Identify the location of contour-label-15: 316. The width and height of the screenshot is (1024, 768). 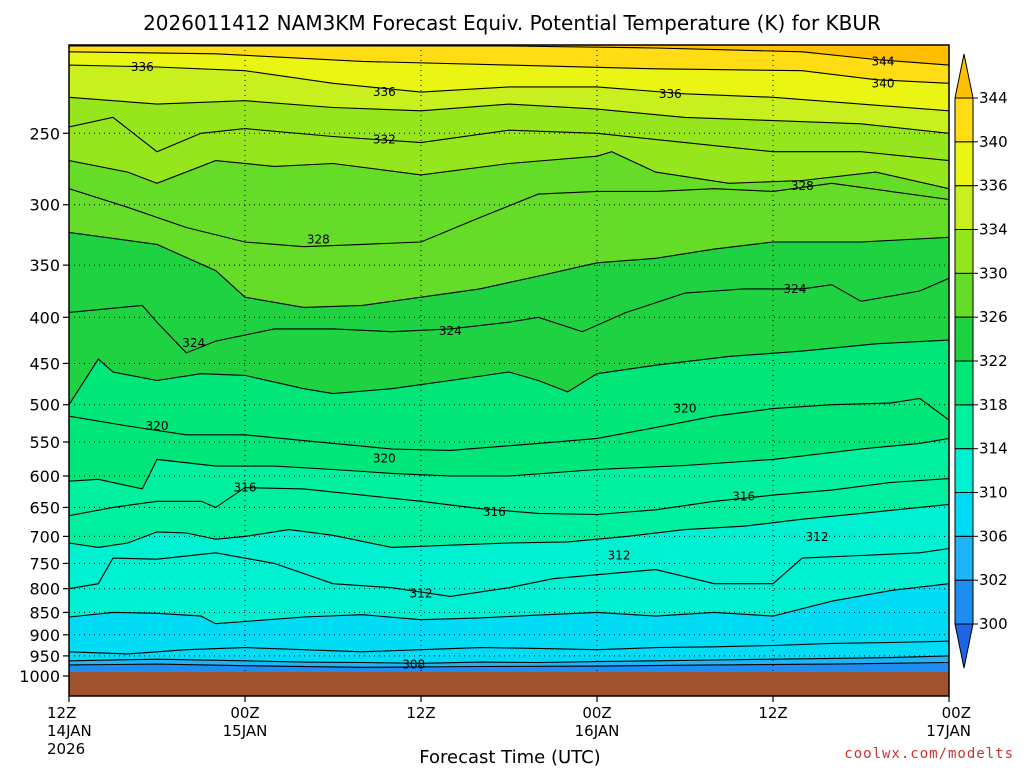
(494, 512).